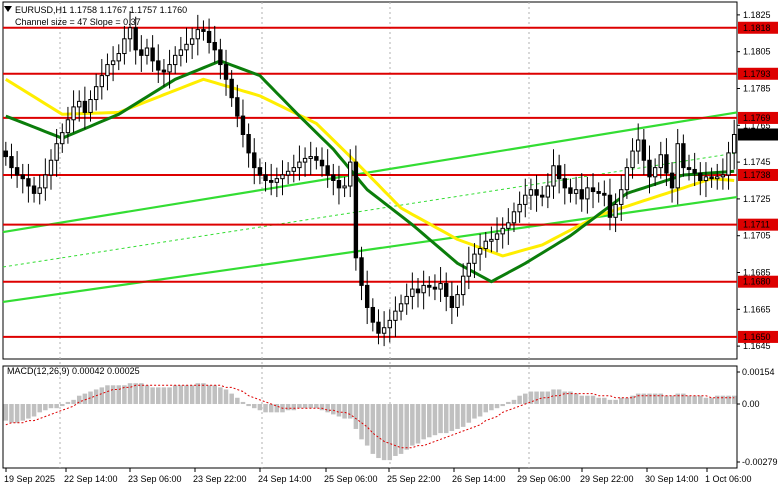 The height and width of the screenshot is (494, 781). I want to click on level-tag-label: 1.1711, so click(756, 225).